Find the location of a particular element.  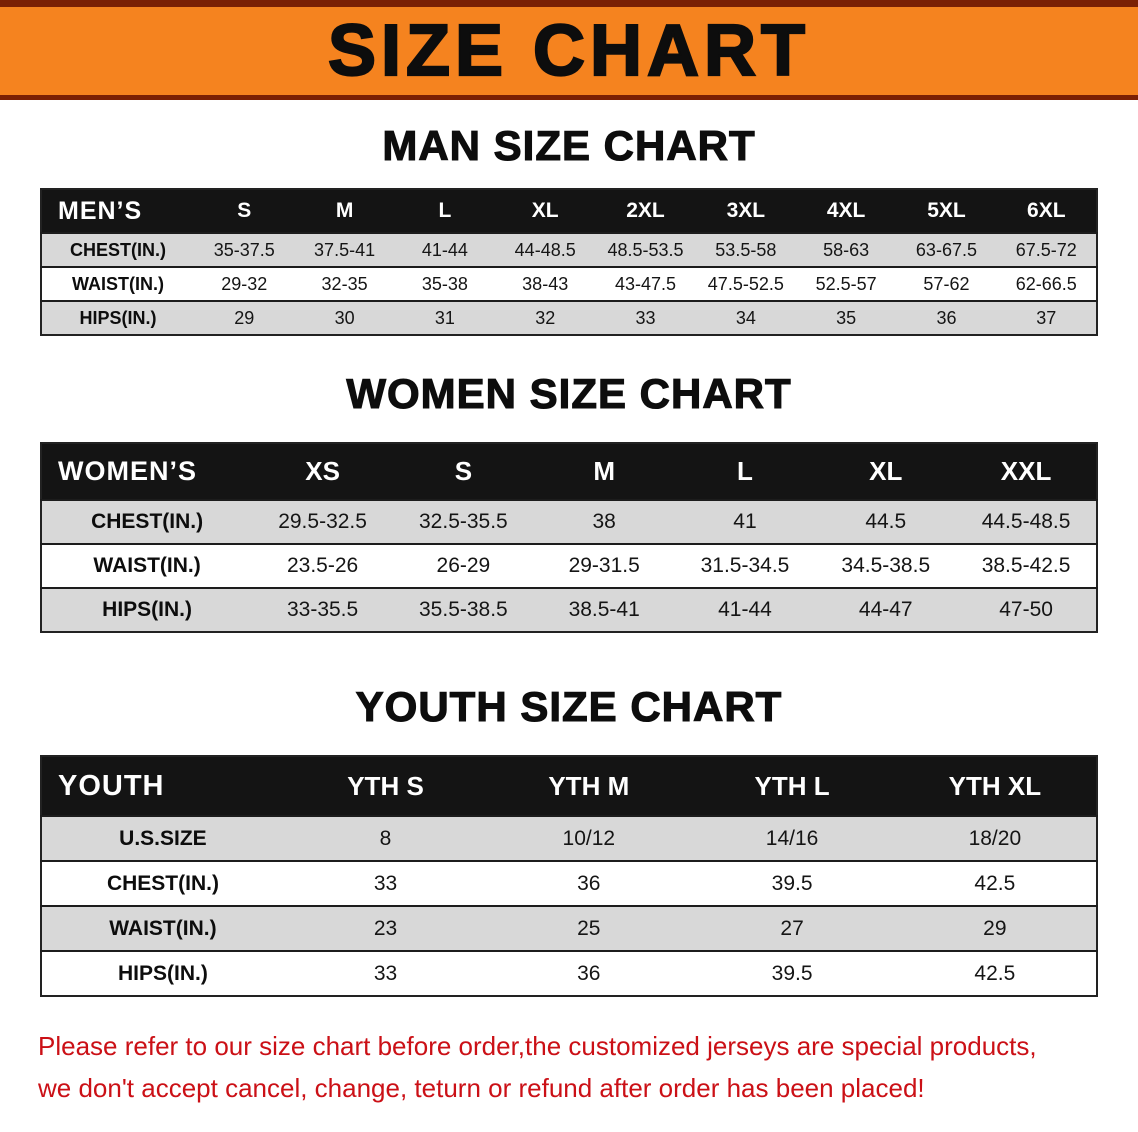

table-header-row: YOUTH YTH S YTH M YTH L YTH XL is located at coordinates (569, 786).